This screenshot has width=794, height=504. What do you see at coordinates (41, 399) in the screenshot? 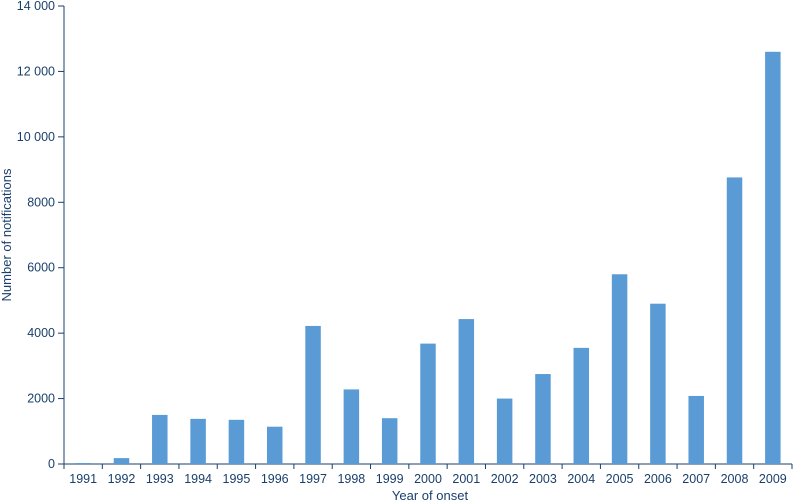
I see `y-tick-label: 2000` at bounding box center [41, 399].